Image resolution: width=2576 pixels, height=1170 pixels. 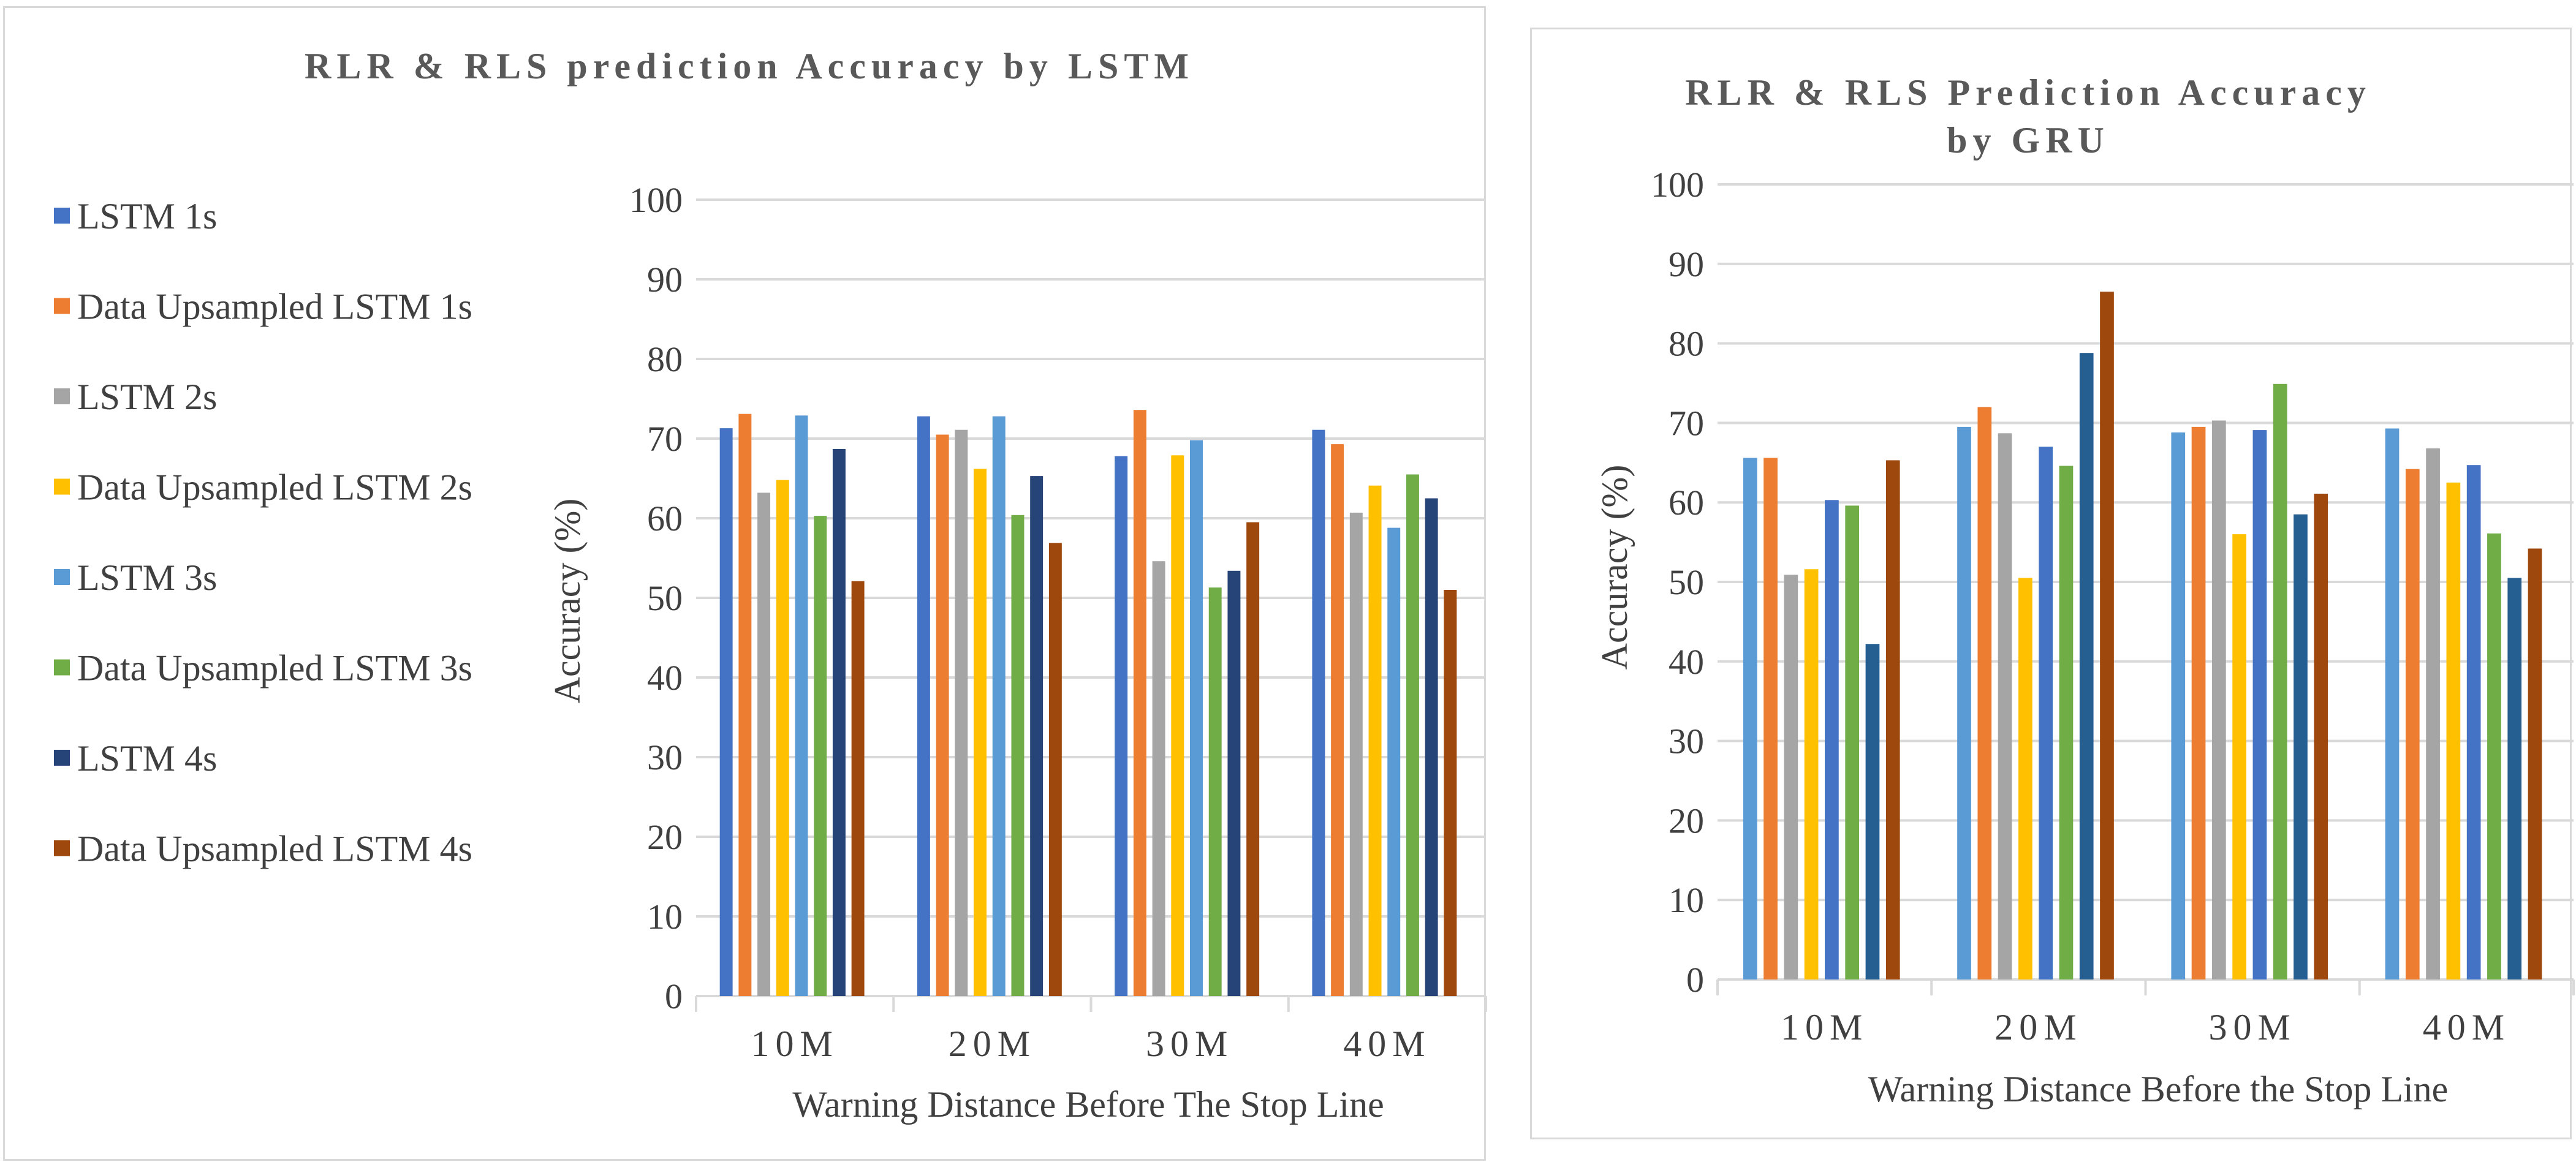 What do you see at coordinates (1695, 980) in the screenshot?
I see `y-tick-label: 0` at bounding box center [1695, 980].